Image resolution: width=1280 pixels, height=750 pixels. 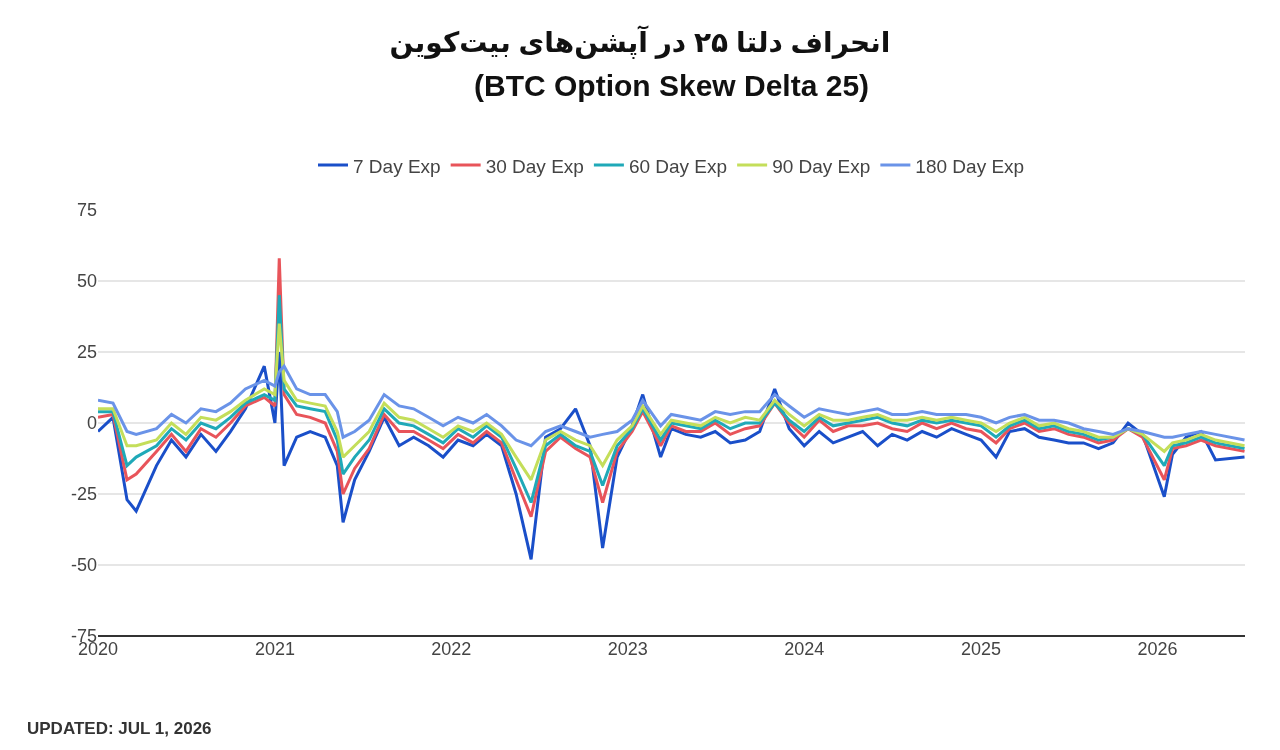 I want to click on legend-label: 7 Day Exp, so click(x=397, y=166).